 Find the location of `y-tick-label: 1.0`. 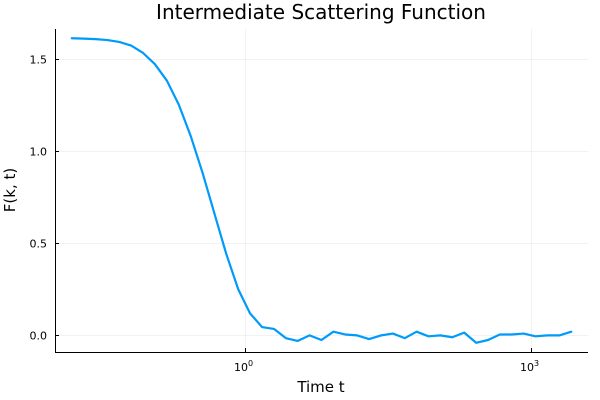

y-tick-label: 1.0 is located at coordinates (39, 152).